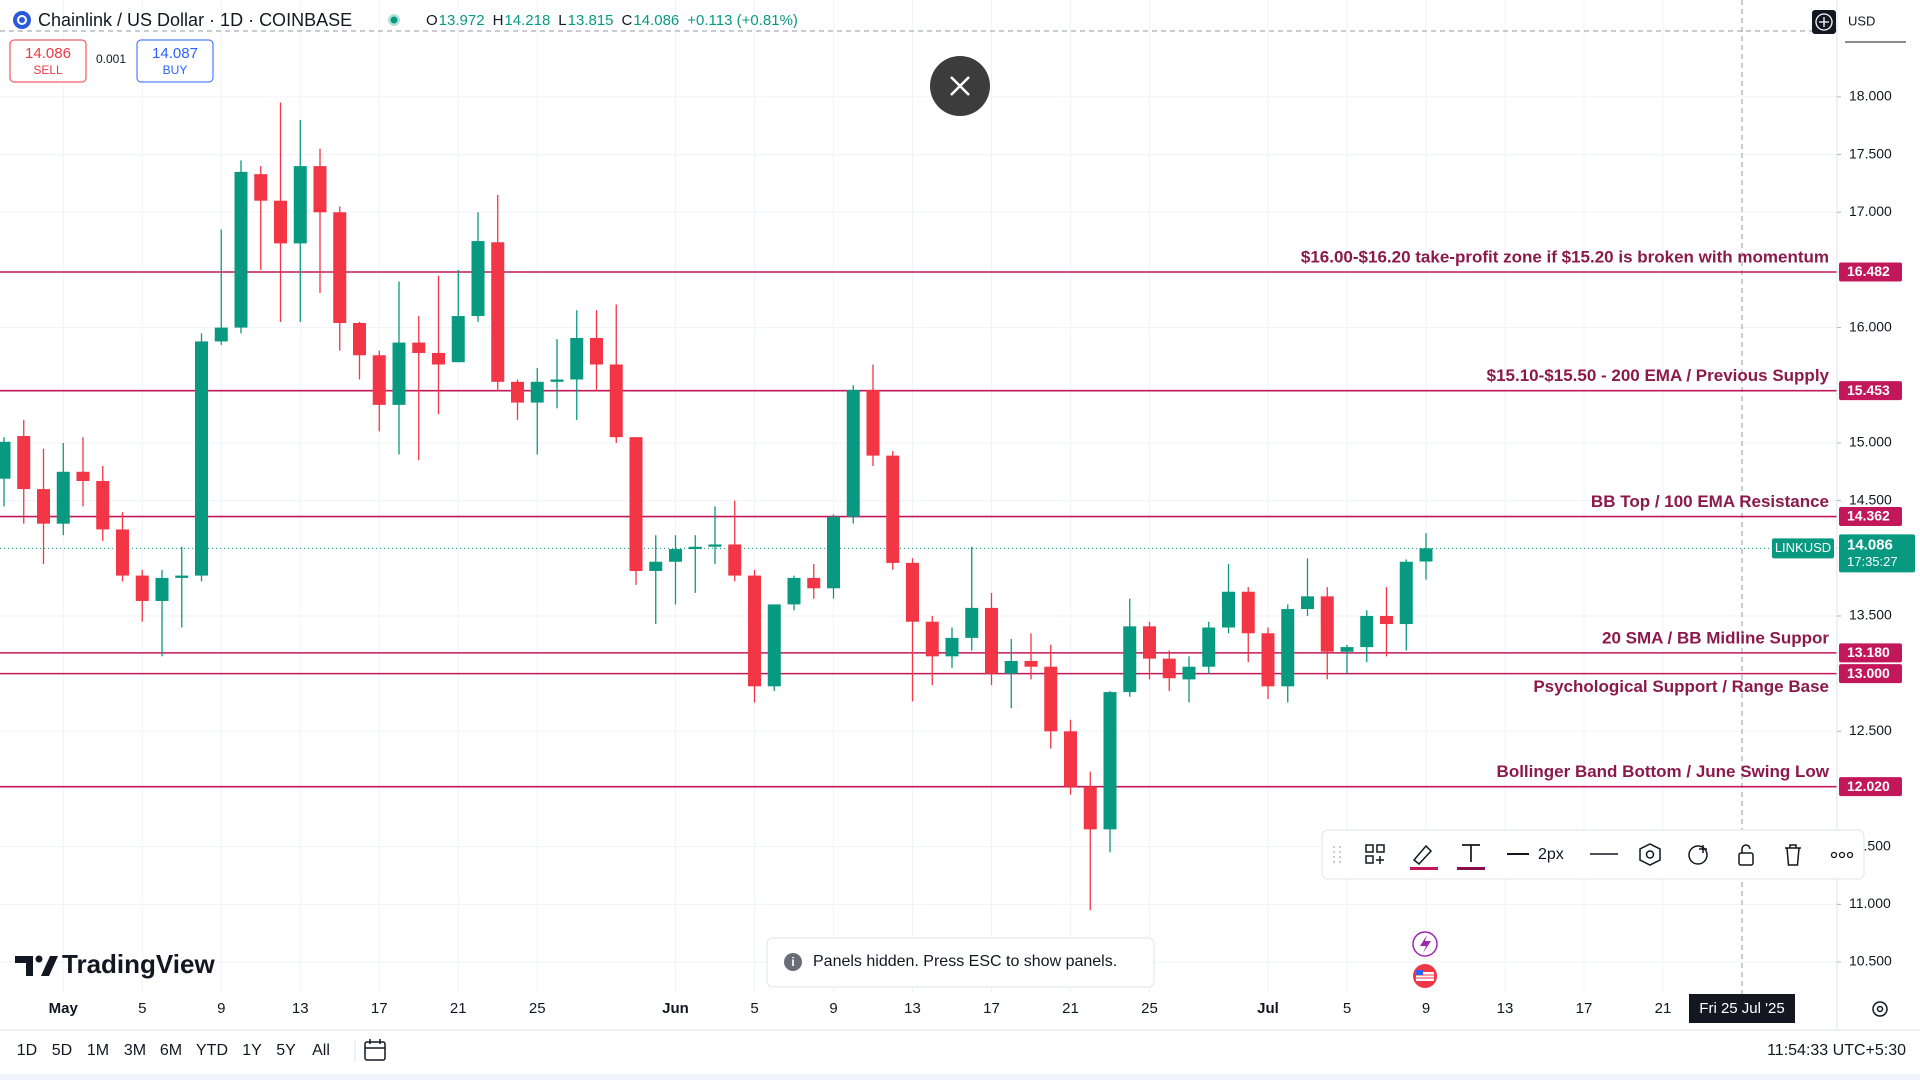 The height and width of the screenshot is (1080, 1920). Describe the element at coordinates (1803, 547) in the screenshot. I see `symbol-label: LINKUSD` at that location.